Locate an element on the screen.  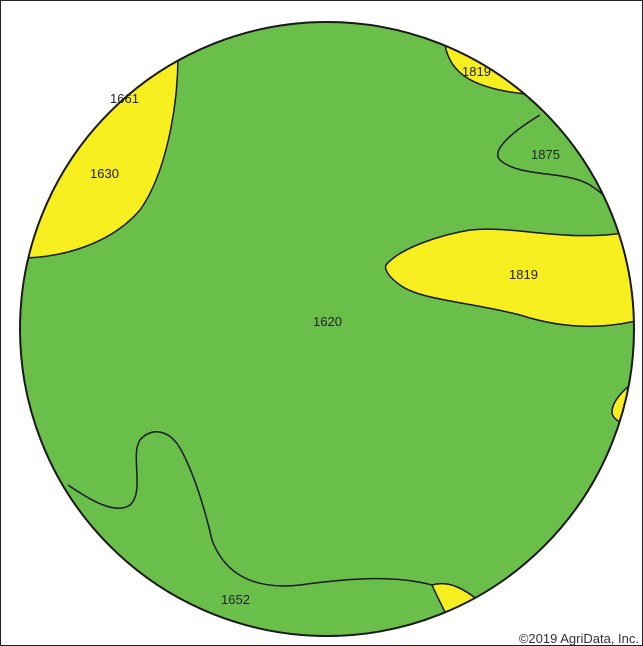
label-1652: 1652 is located at coordinates (235, 599).